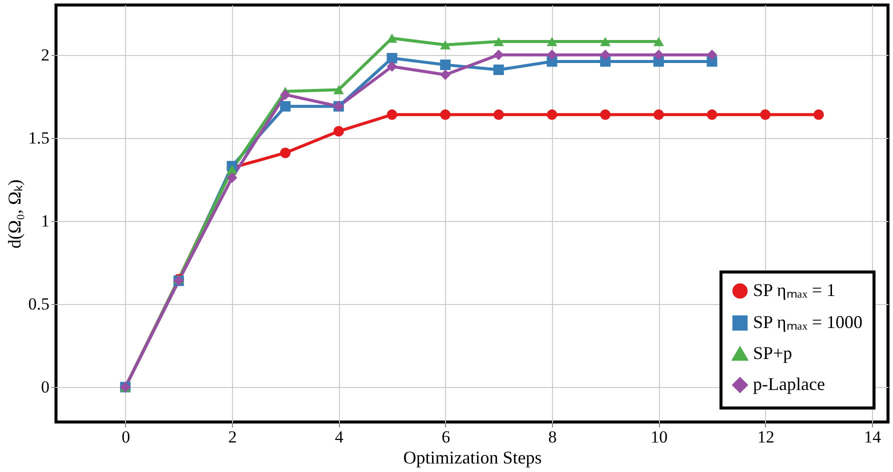 This screenshot has height=472, width=893. Describe the element at coordinates (45, 220) in the screenshot. I see `y-tick-label: 1` at that location.